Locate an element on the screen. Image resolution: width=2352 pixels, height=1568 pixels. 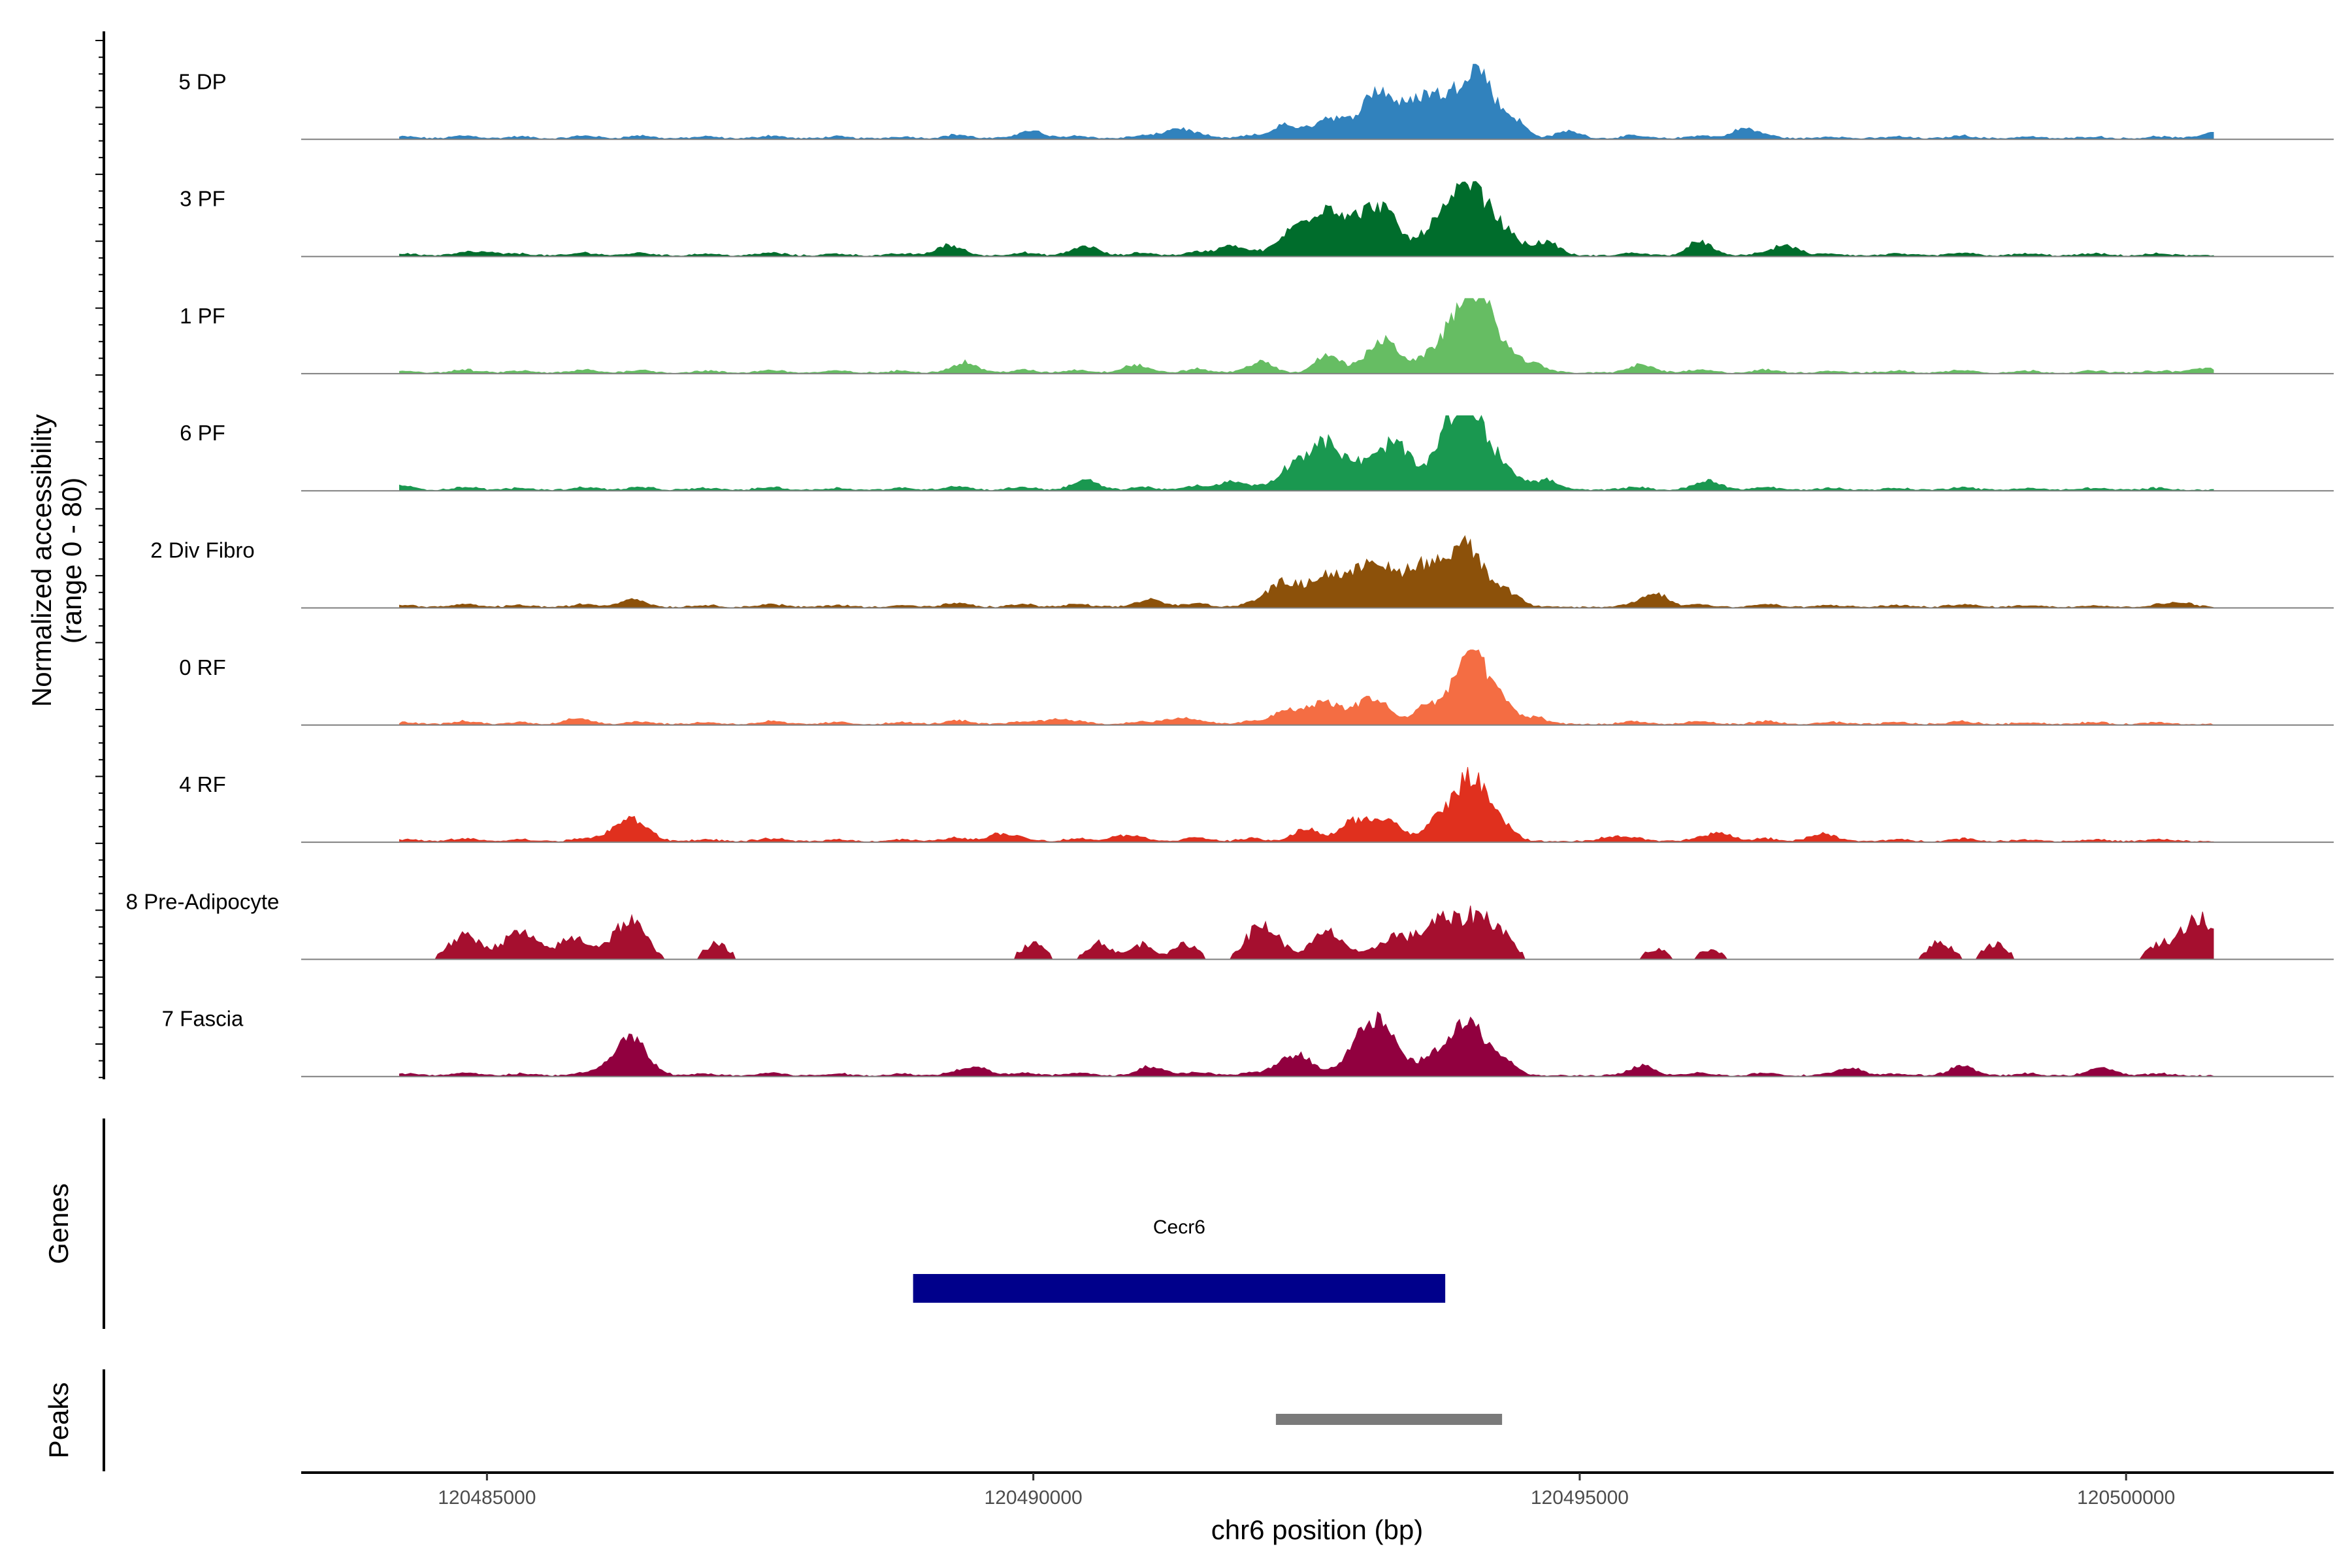
track-label: 2 Div Fibro is located at coordinates (202, 550).